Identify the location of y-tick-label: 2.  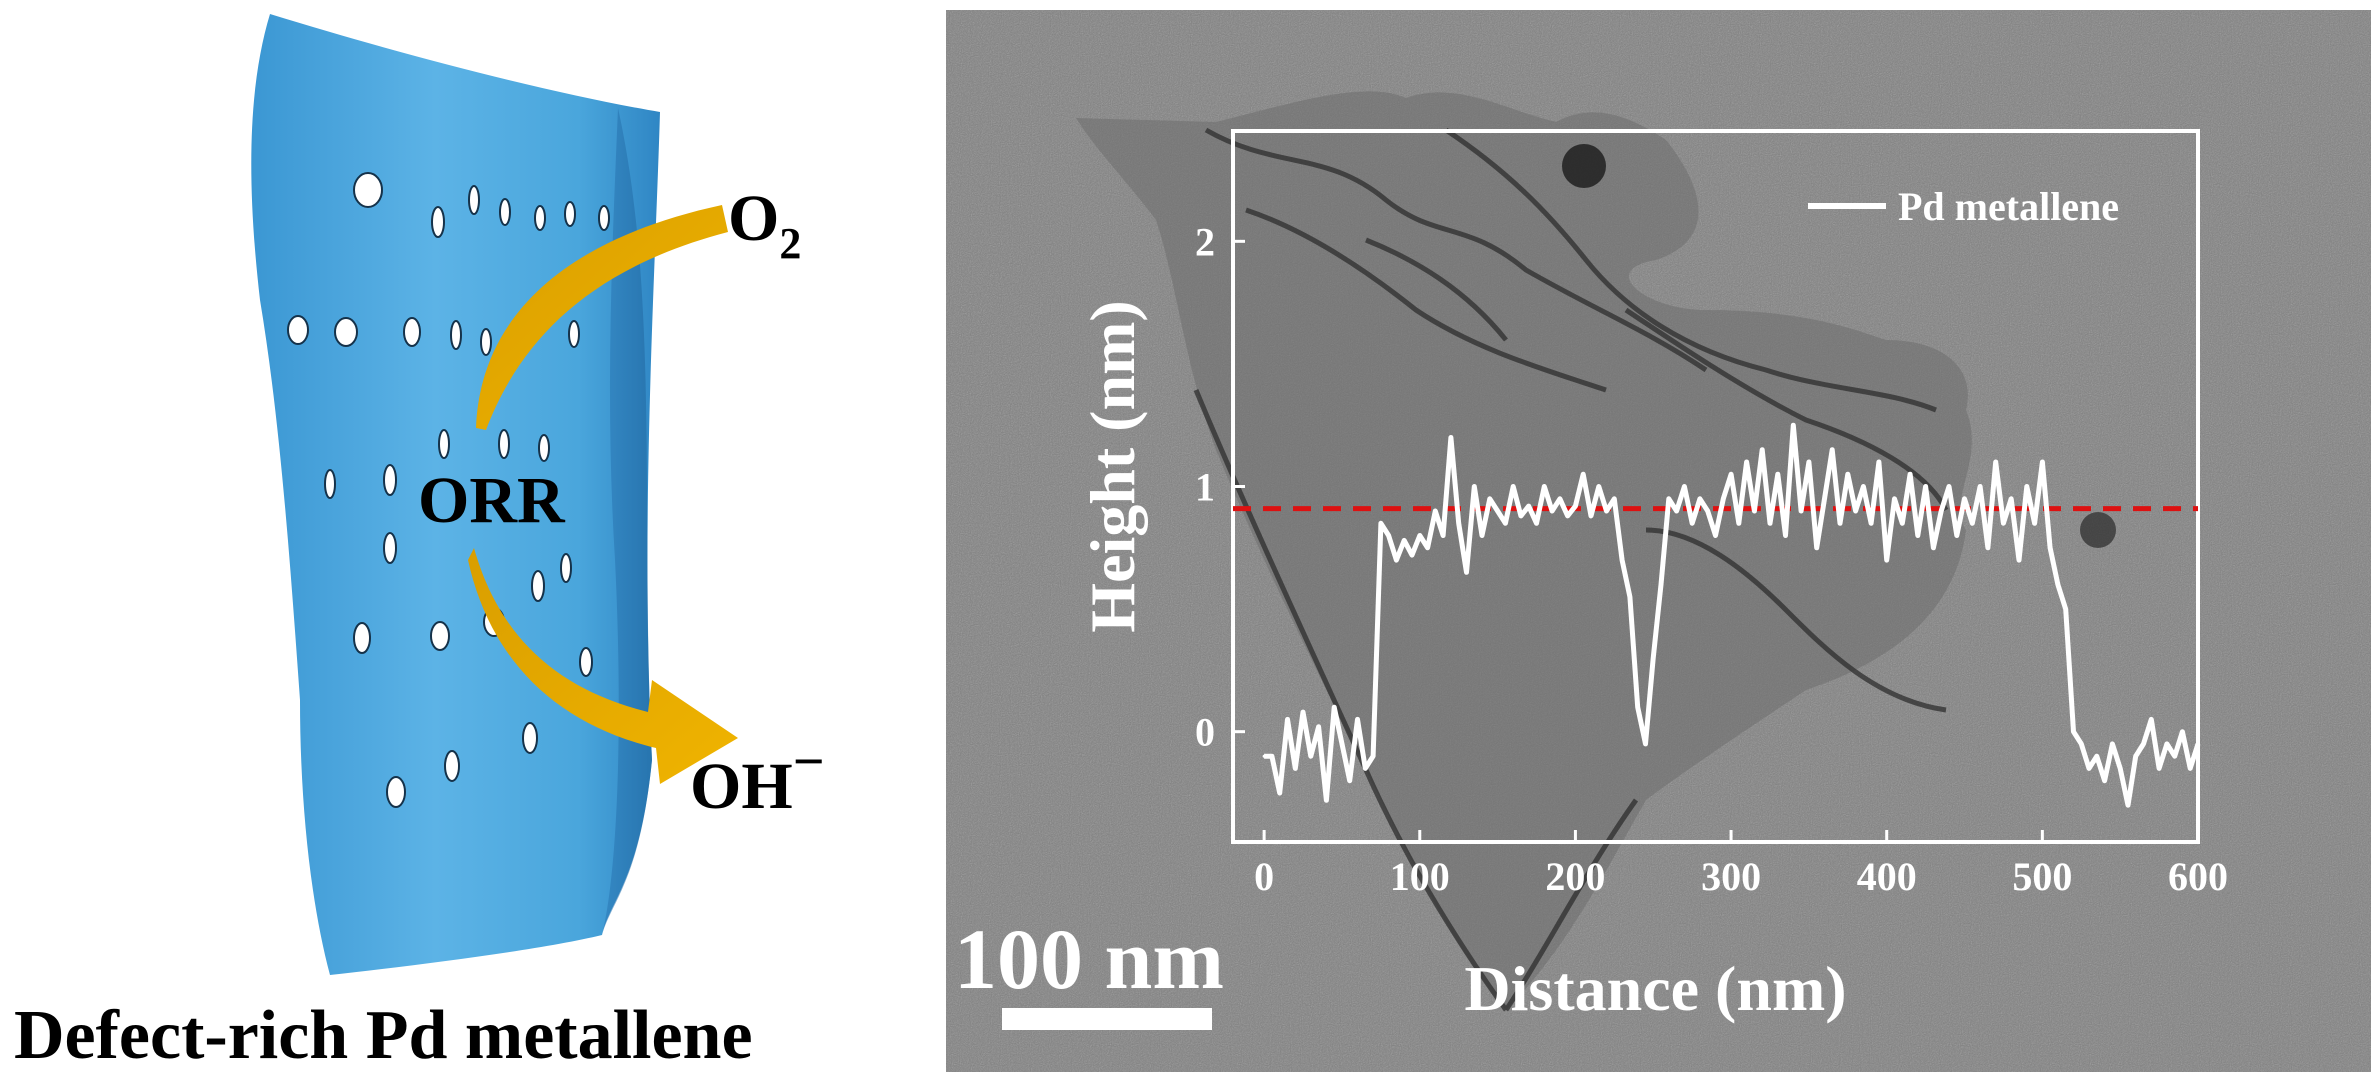
(1205, 241).